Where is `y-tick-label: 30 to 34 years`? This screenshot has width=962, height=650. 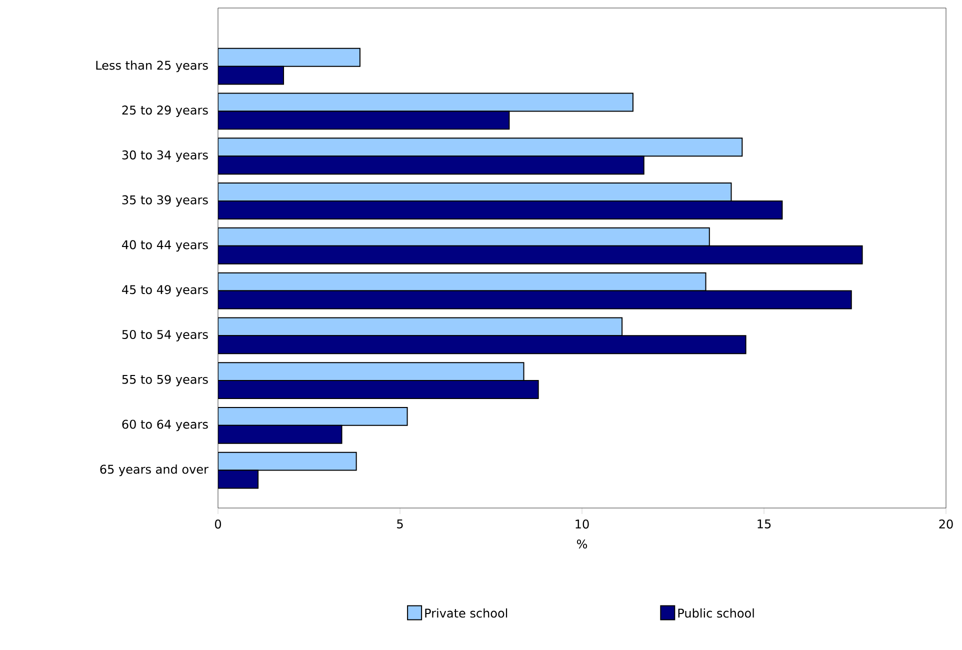 y-tick-label: 30 to 34 years is located at coordinates (165, 156).